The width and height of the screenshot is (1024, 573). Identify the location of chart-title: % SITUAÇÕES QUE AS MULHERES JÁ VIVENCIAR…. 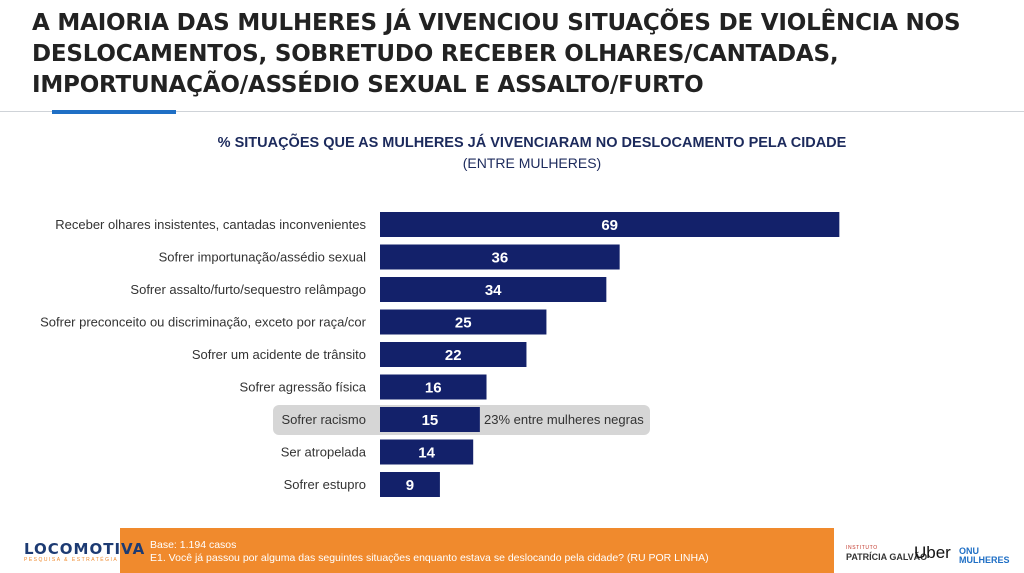
(532, 143).